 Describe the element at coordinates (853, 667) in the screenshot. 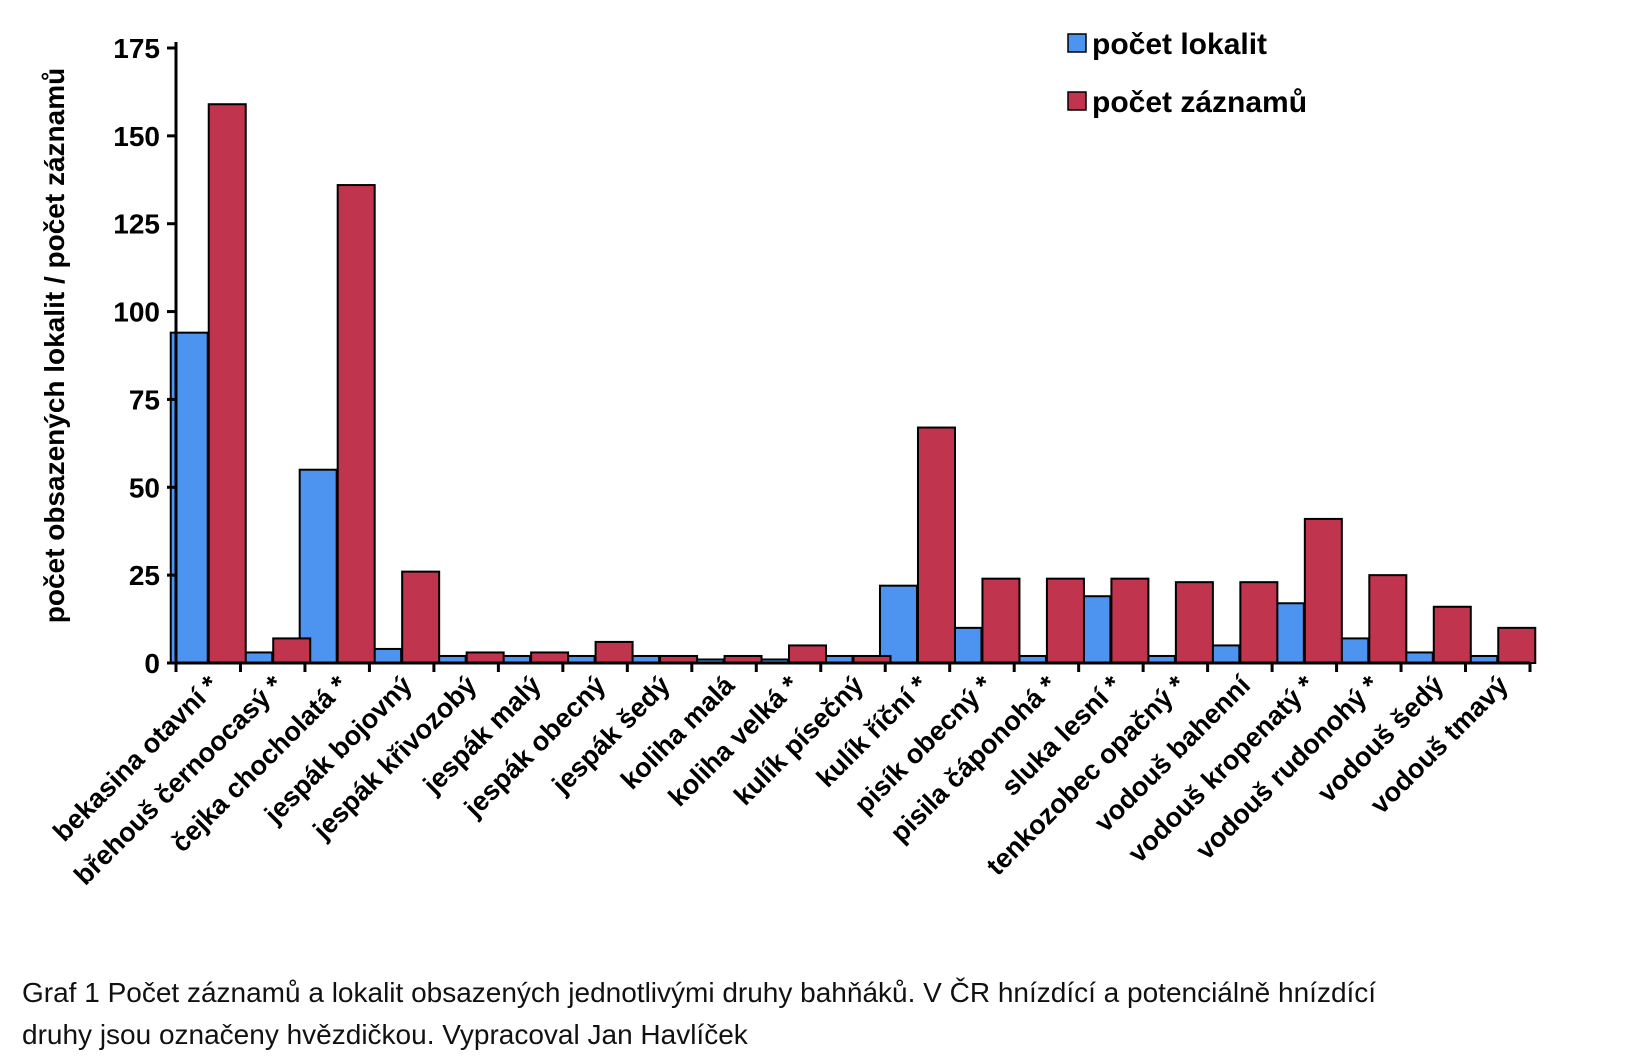

I see `x-ticks-group` at that location.